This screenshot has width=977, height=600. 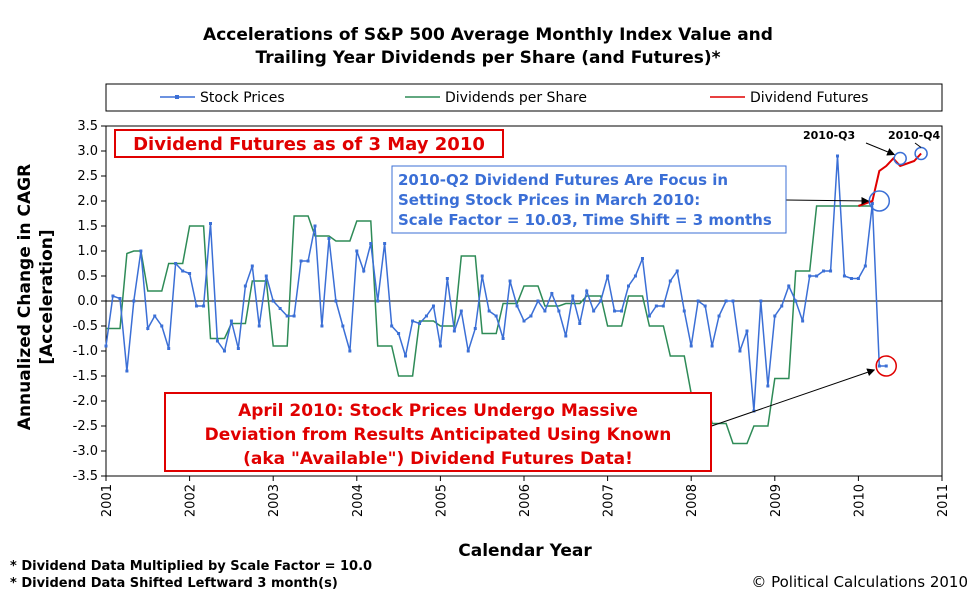 What do you see at coordinates (859, 582) in the screenshot?
I see `credit: © Political Calculations 2010` at bounding box center [859, 582].